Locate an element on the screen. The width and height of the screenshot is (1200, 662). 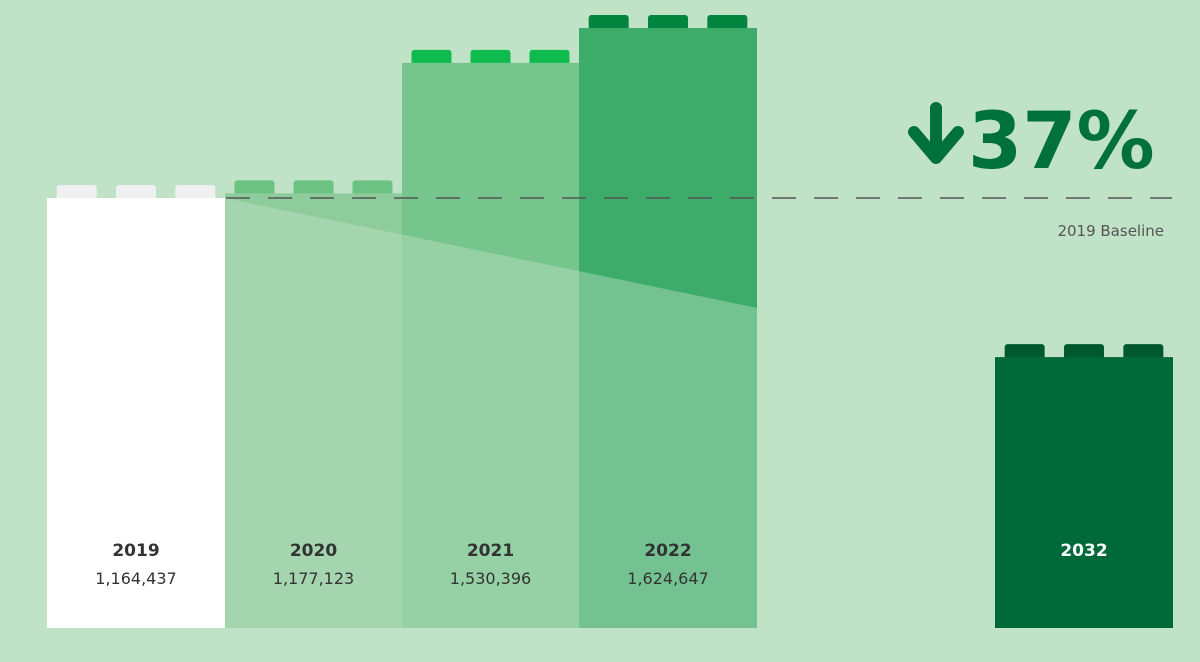
bar-2021 is located at coordinates (490, 345).